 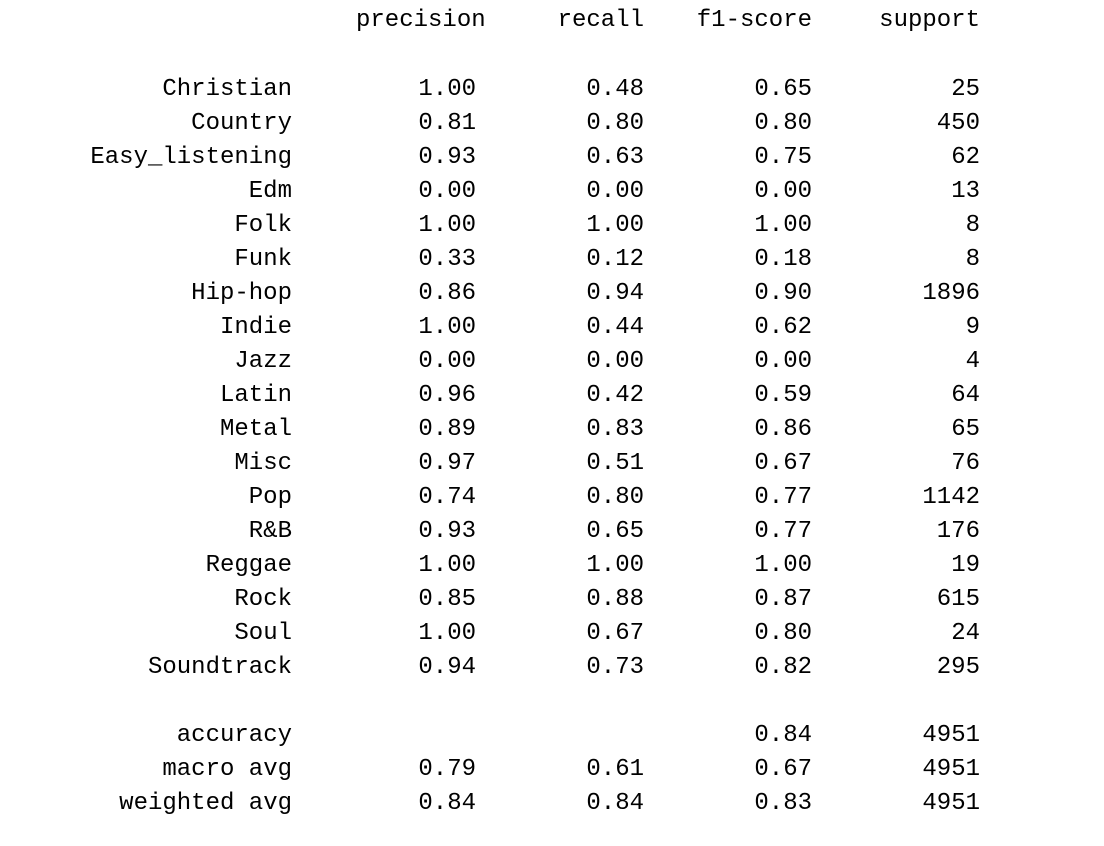 I want to click on summary-precision: 0.79, so click(x=447, y=769).